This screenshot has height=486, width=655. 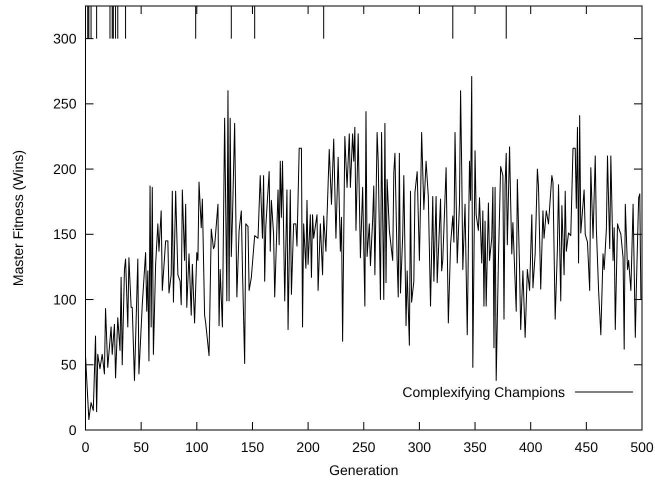 I want to click on y-tick-label: 150, so click(x=65, y=234).